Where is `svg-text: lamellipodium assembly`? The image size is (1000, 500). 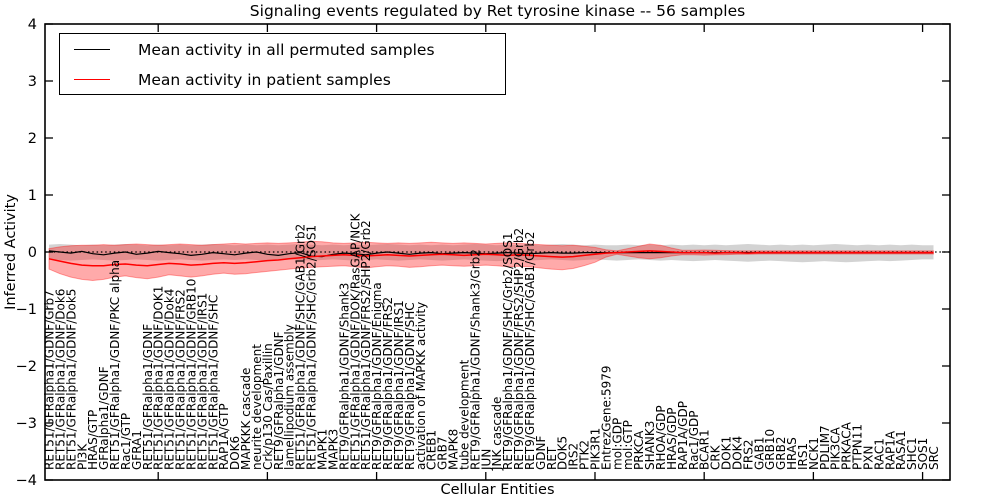
svg-text: lamellipodium assembly is located at coordinates (290, 397).